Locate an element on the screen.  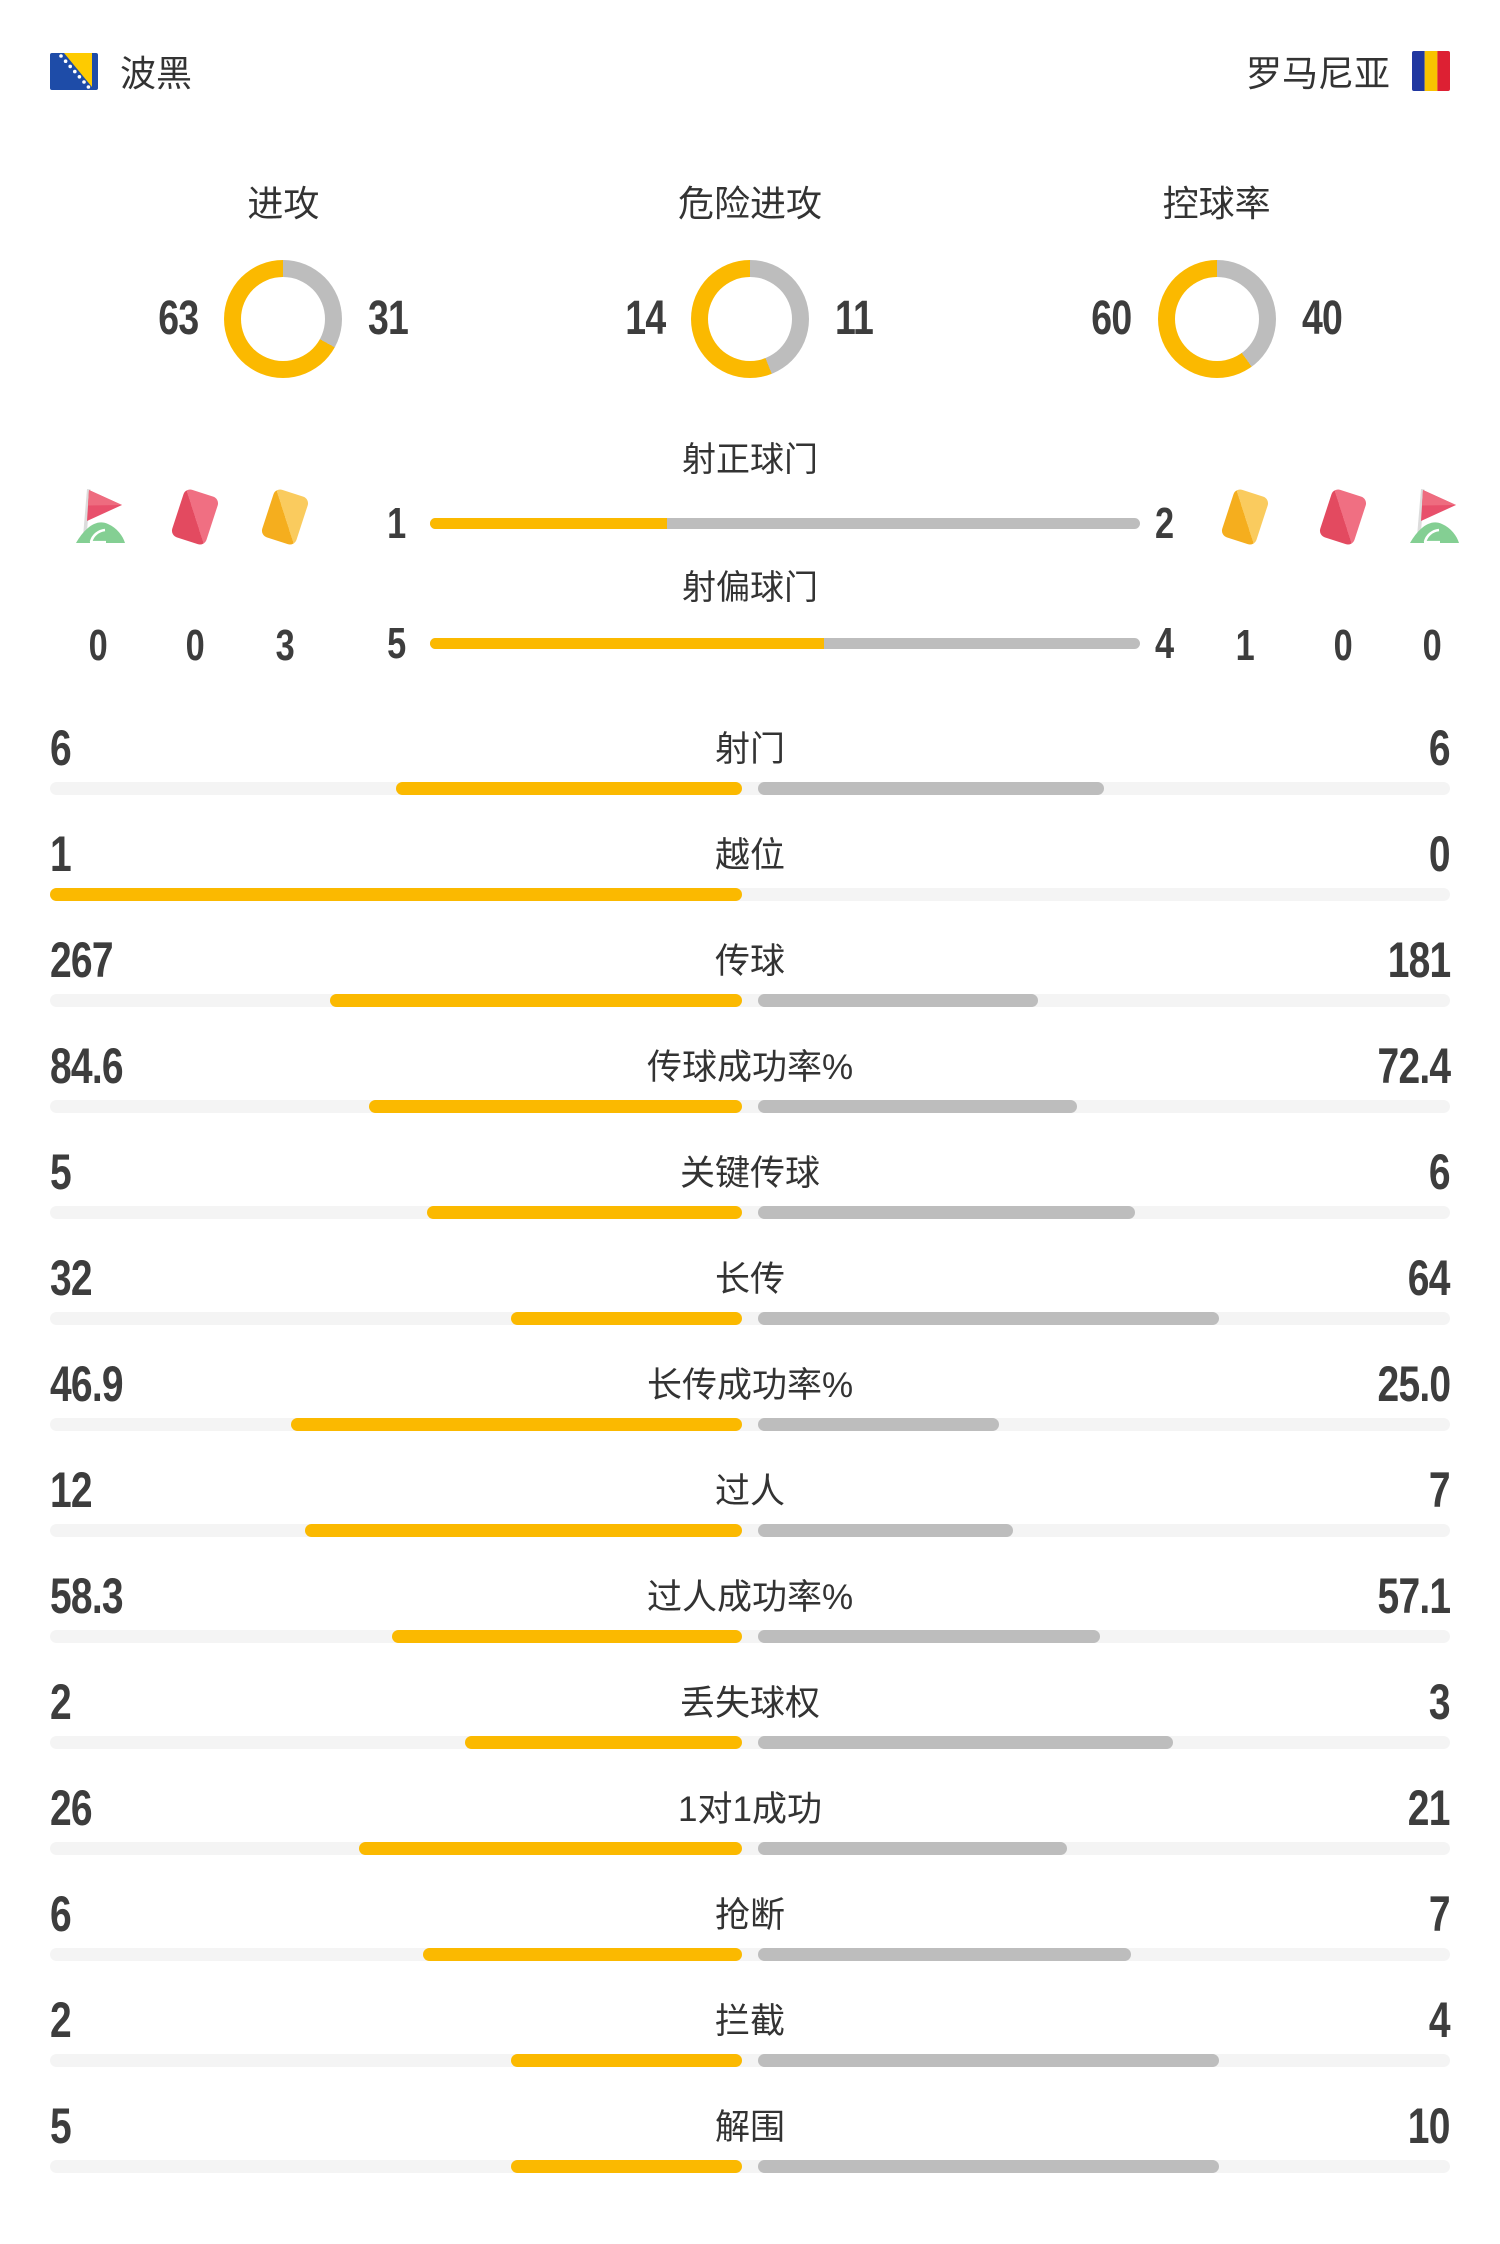
stat-home-value: 1 is located at coordinates (61, 854).